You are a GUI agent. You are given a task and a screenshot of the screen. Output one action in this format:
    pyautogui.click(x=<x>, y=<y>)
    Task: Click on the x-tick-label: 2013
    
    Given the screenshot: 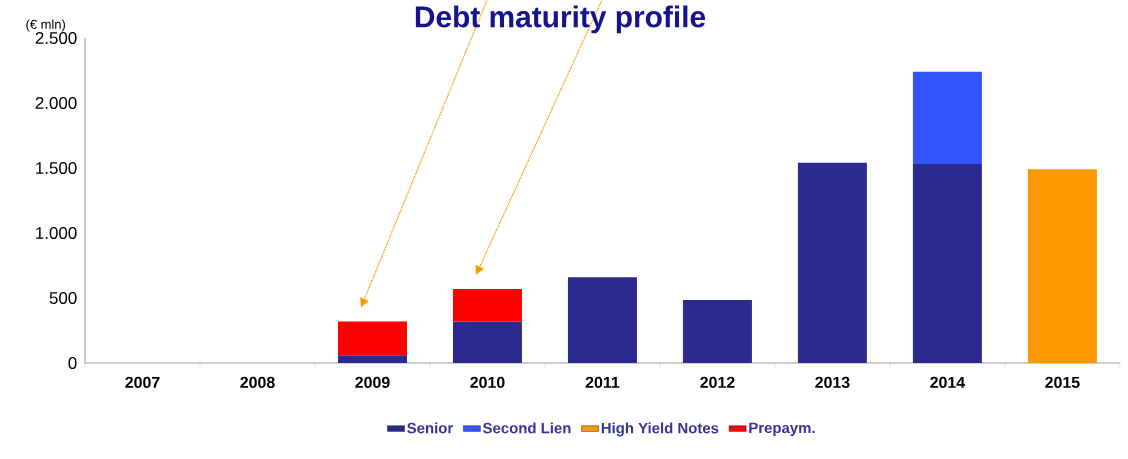 What is the action you would take?
    pyautogui.click(x=832, y=382)
    